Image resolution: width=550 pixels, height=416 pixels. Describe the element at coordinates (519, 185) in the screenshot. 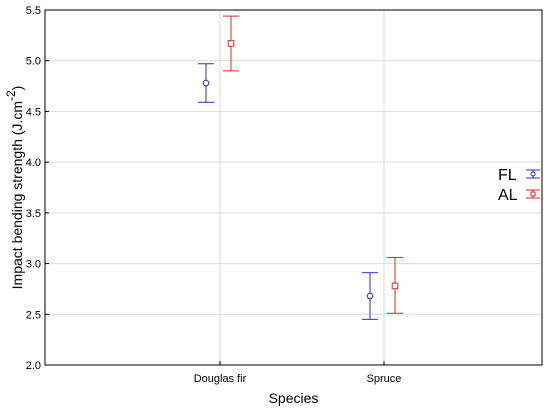

I see `legend: FL AL` at that location.